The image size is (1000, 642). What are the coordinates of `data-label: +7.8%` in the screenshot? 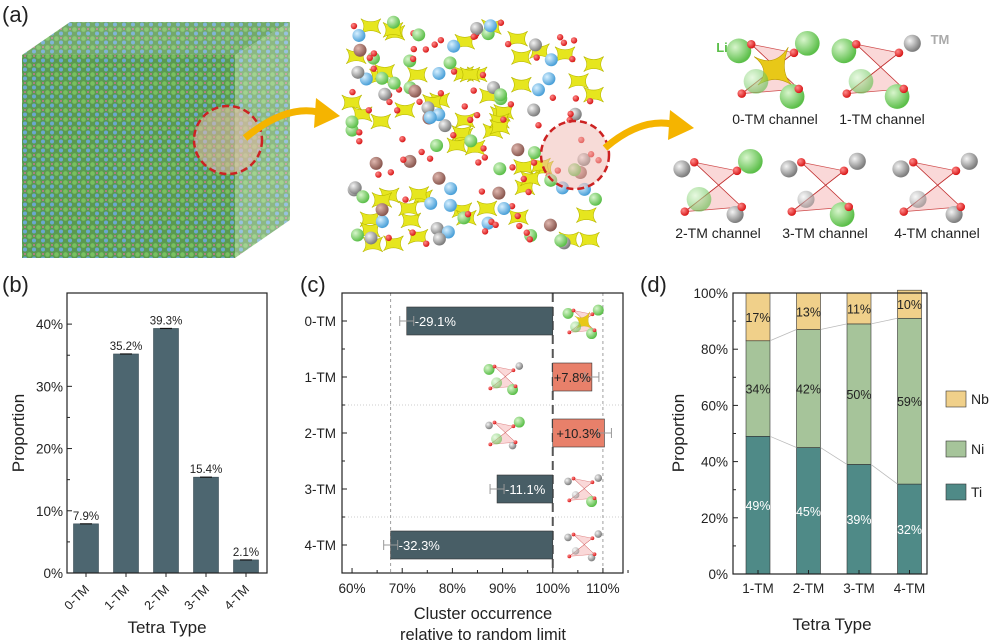 It's located at (573, 377).